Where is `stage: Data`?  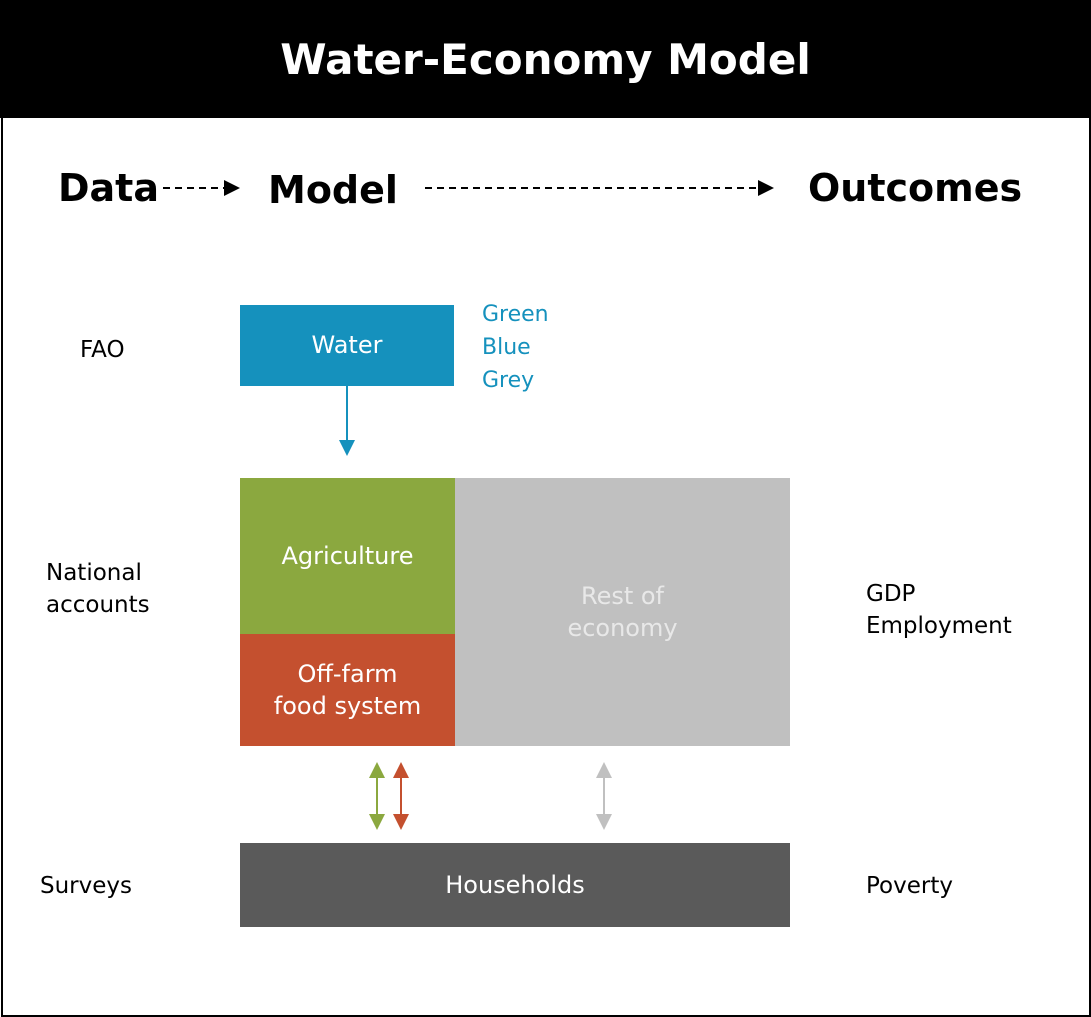
stage: Data is located at coordinates (108, 188).